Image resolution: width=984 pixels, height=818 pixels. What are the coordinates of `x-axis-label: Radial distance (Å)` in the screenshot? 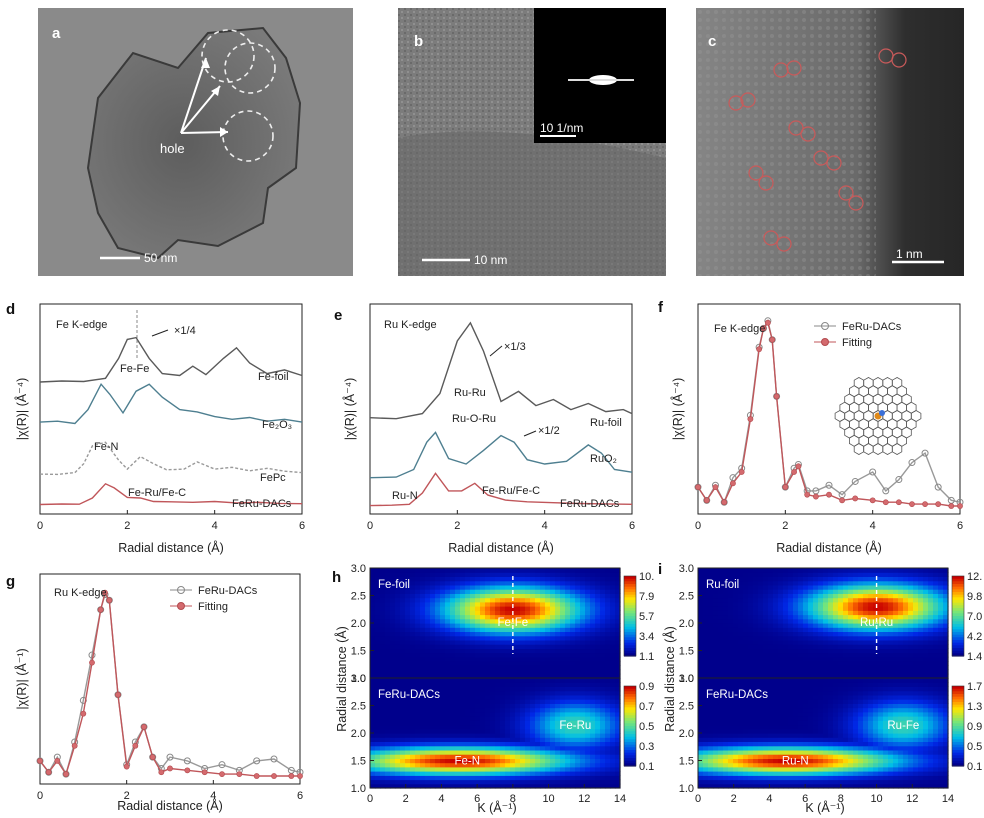 It's located at (171, 547).